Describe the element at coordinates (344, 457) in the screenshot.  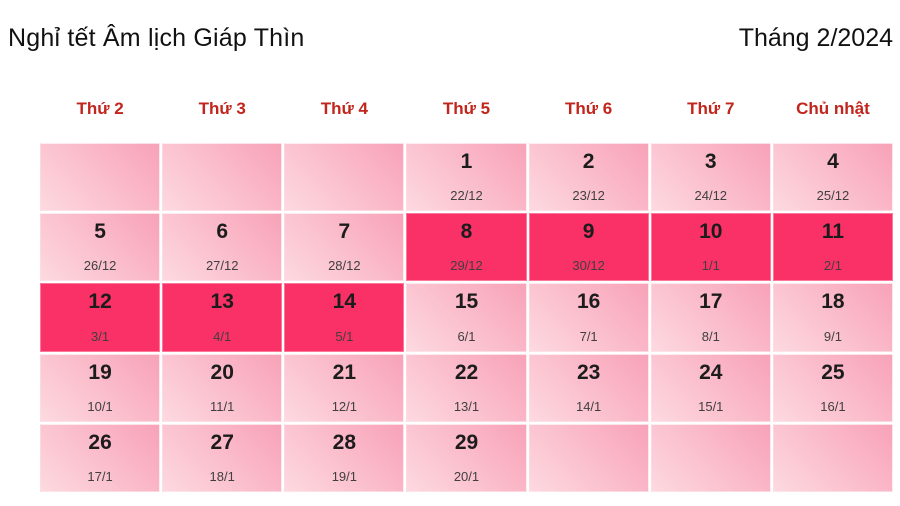
I see `calendar-cell-day-28: 28 19/1` at that location.